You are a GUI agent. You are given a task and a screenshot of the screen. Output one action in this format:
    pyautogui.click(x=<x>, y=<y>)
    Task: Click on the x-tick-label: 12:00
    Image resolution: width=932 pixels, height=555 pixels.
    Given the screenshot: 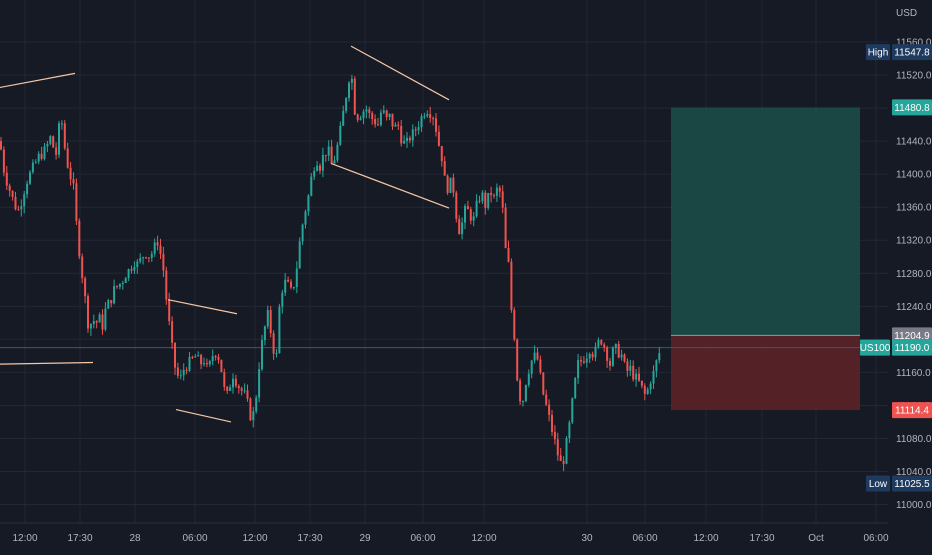 What is the action you would take?
    pyautogui.click(x=483, y=538)
    